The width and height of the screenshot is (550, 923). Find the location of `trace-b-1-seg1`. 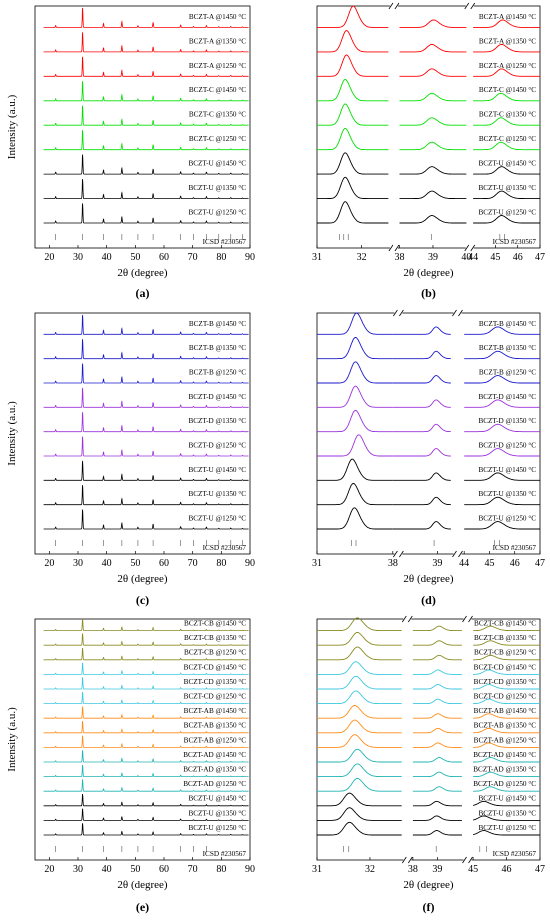

trace-b-1-seg1 is located at coordinates (433, 48).